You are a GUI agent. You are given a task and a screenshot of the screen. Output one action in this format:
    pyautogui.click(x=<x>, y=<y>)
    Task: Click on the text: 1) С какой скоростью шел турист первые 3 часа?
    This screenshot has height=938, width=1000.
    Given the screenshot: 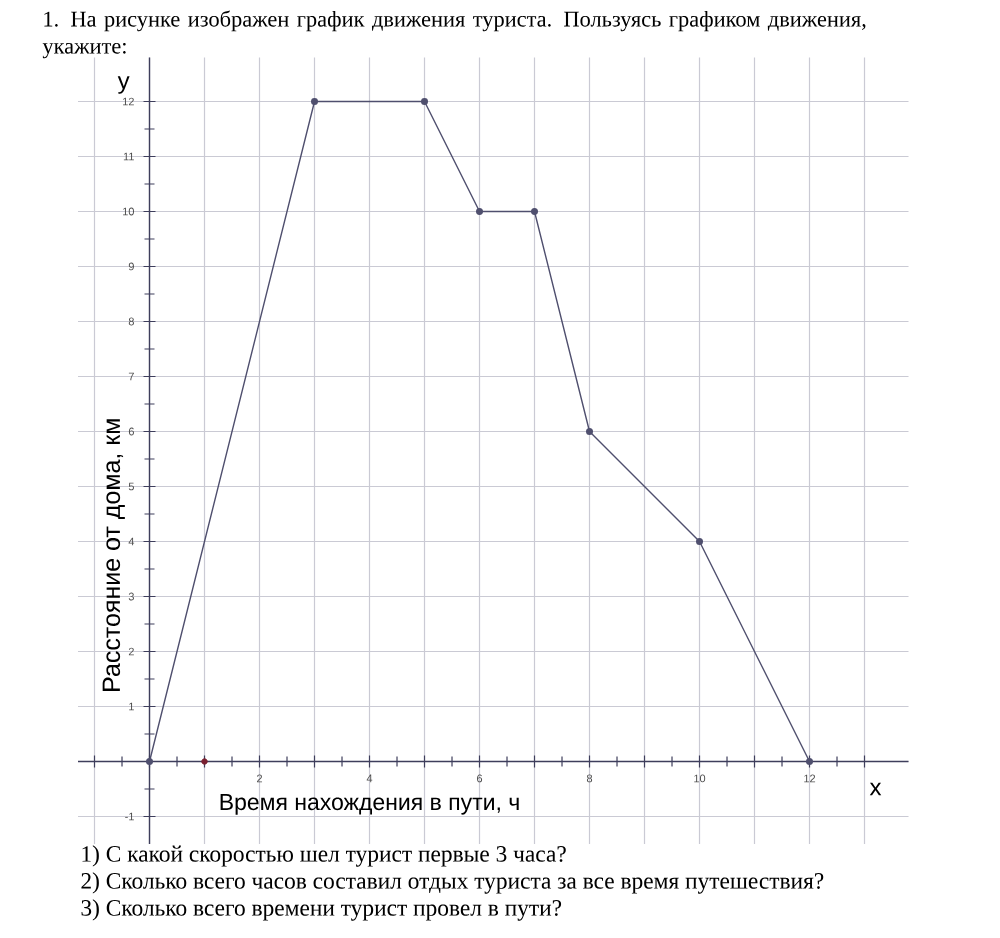 What is the action you would take?
    pyautogui.click(x=324, y=856)
    